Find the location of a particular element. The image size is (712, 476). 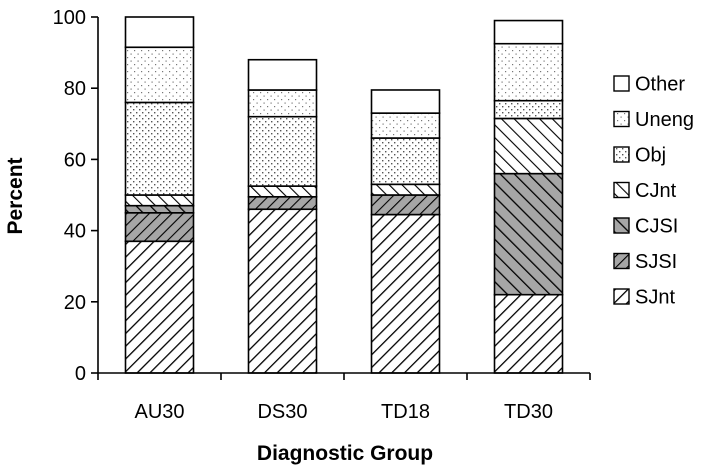

legend-label: CJnt is located at coordinates (656, 191).